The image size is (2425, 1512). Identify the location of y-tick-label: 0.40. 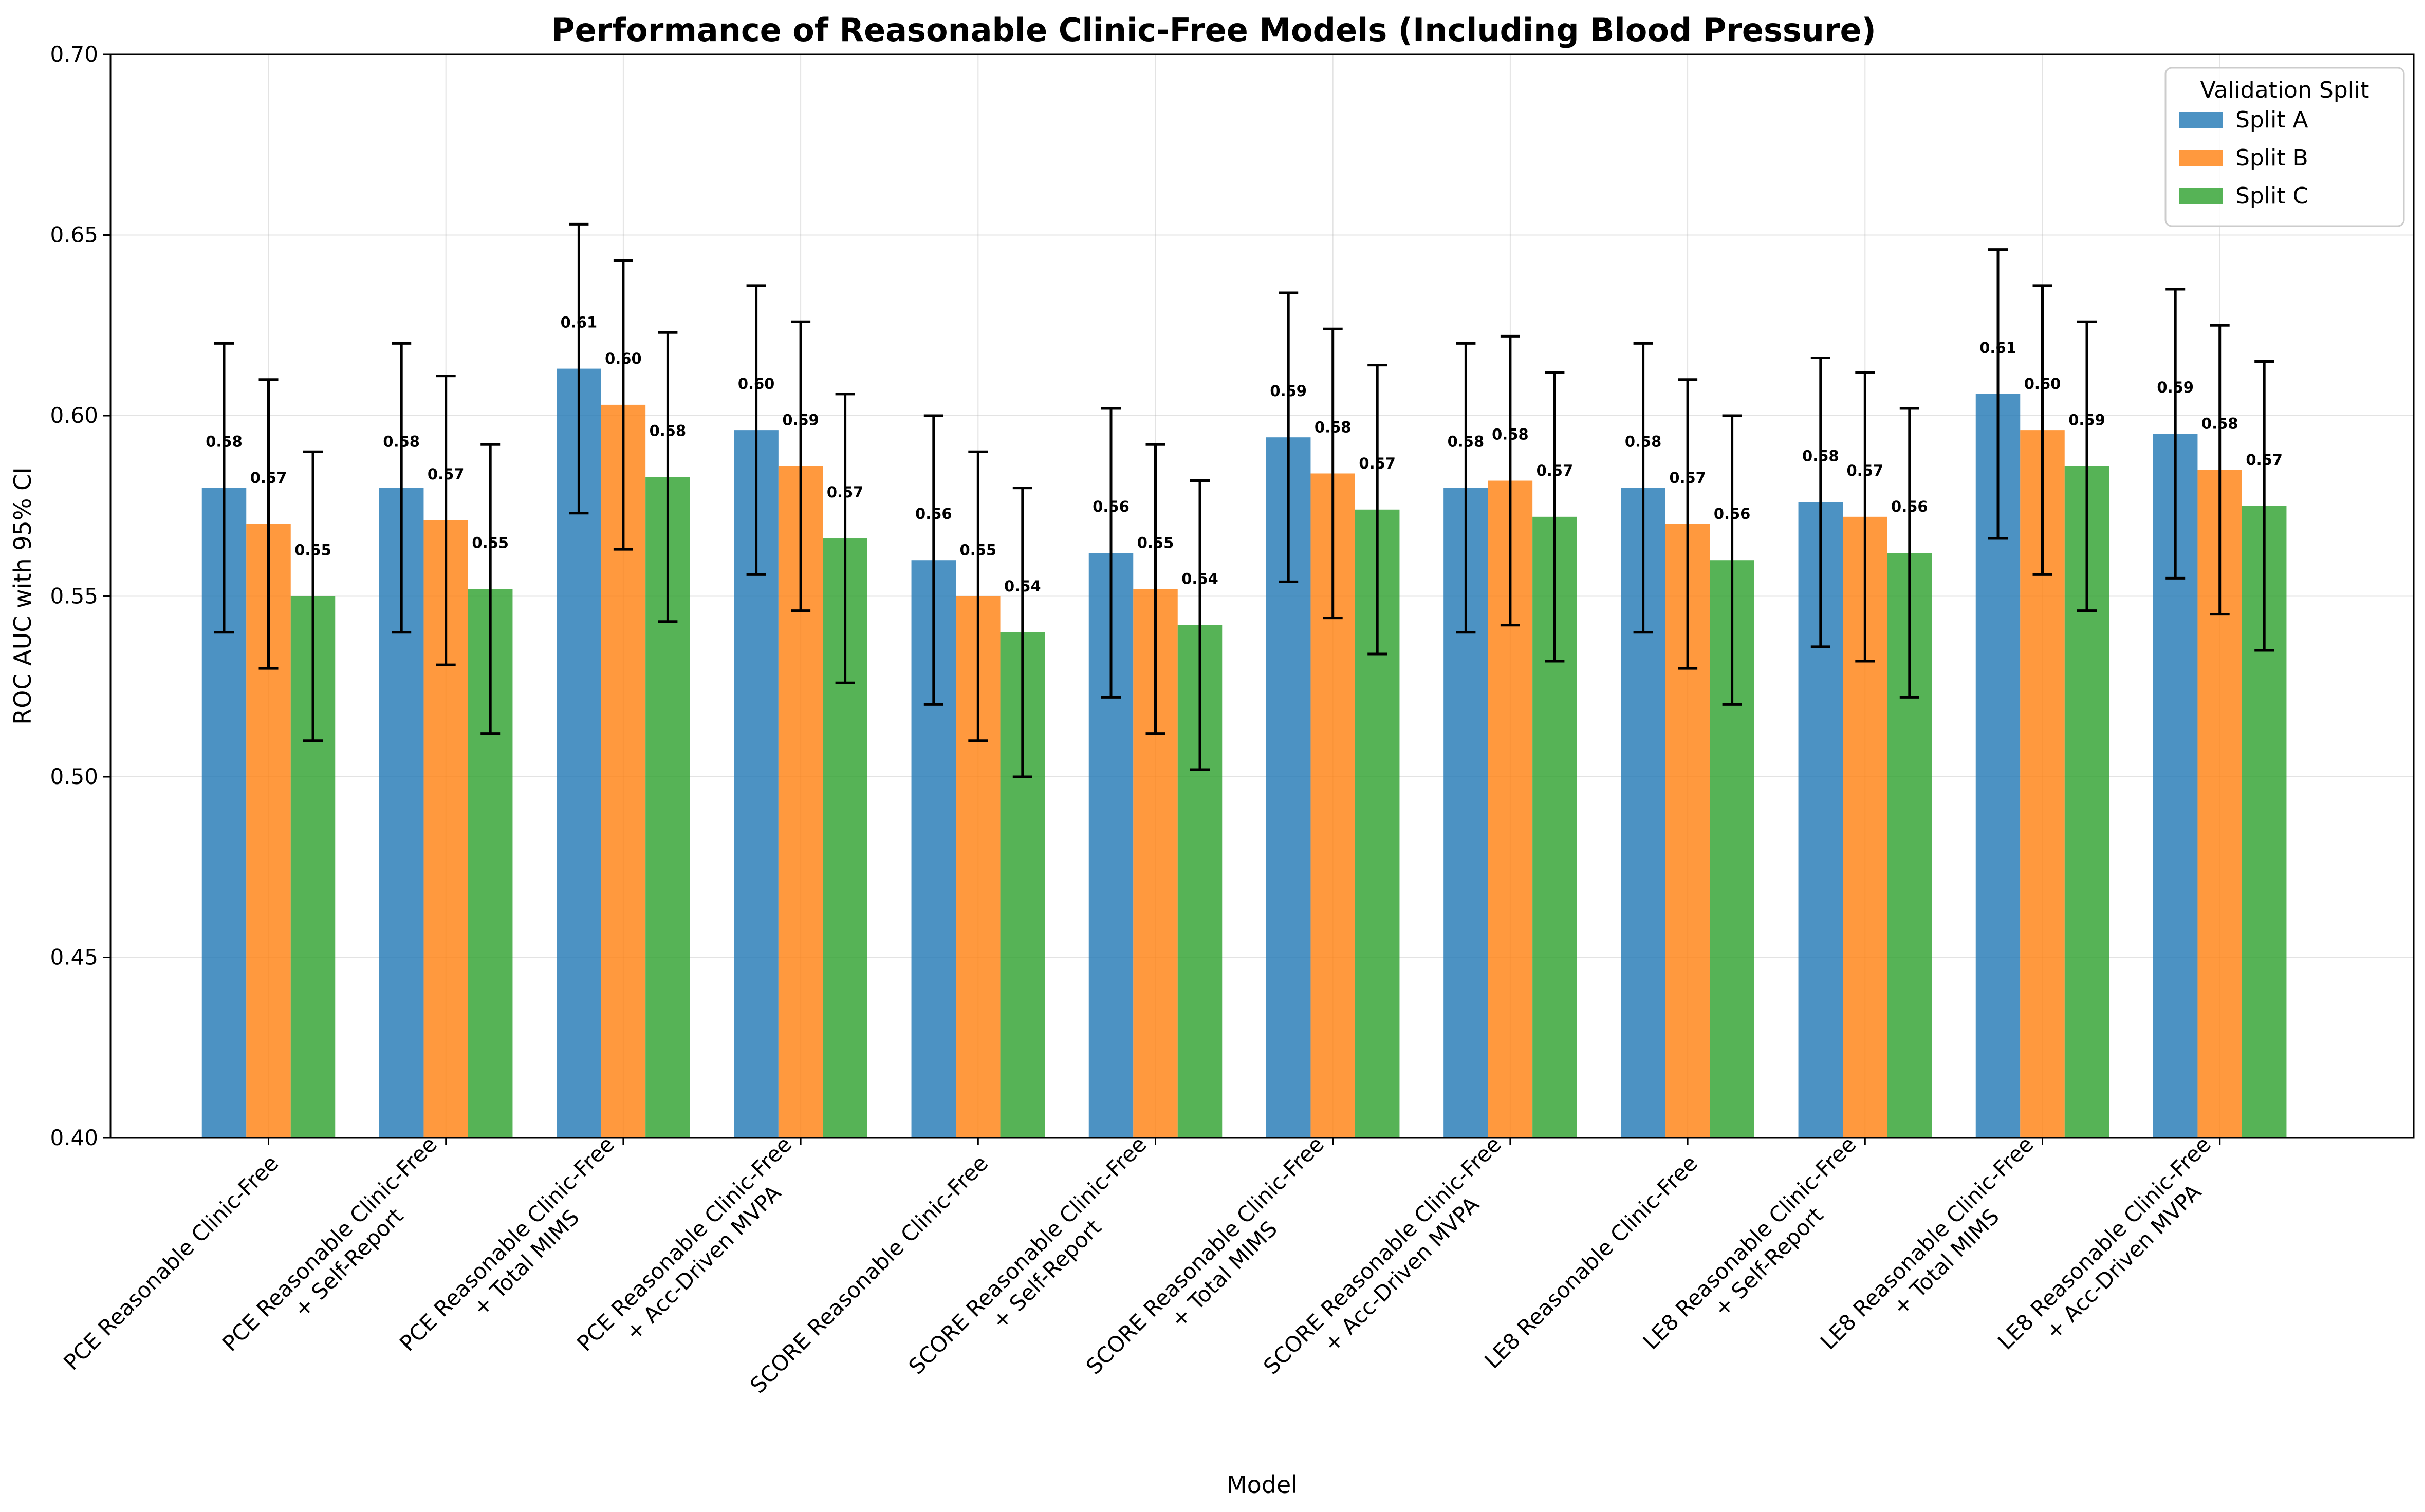
(74, 1137).